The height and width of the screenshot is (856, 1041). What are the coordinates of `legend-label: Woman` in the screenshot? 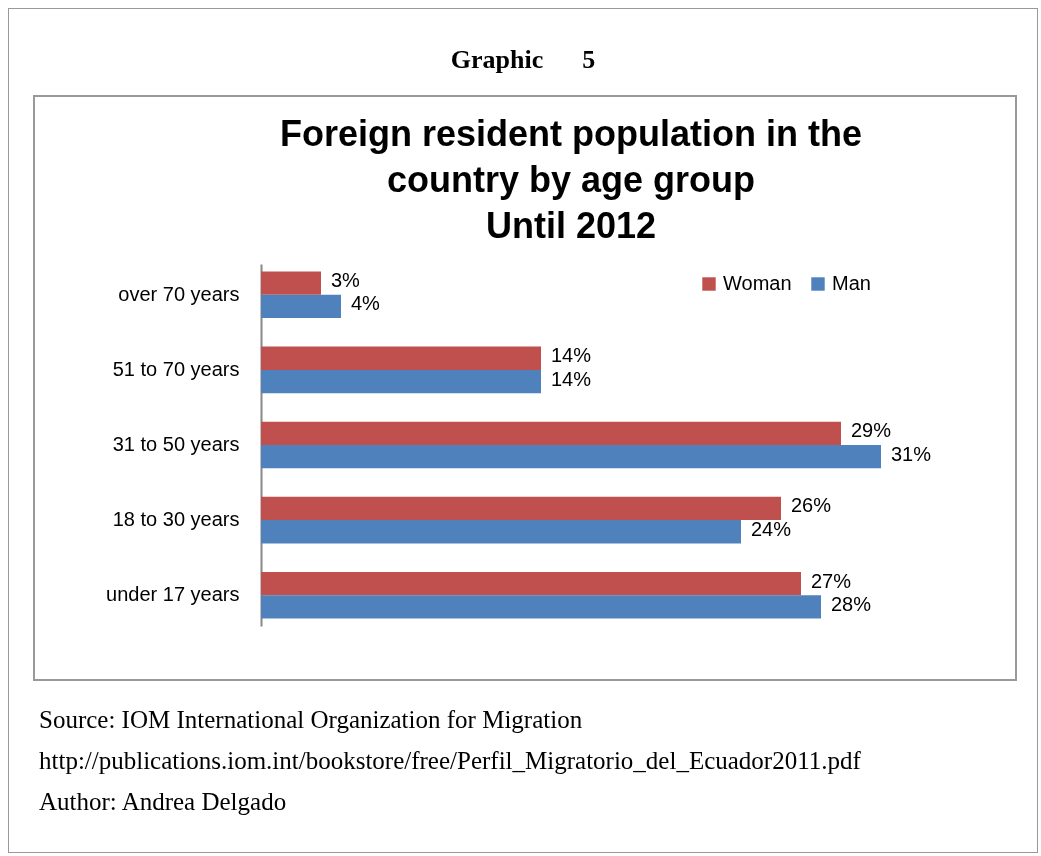 It's located at (757, 283).